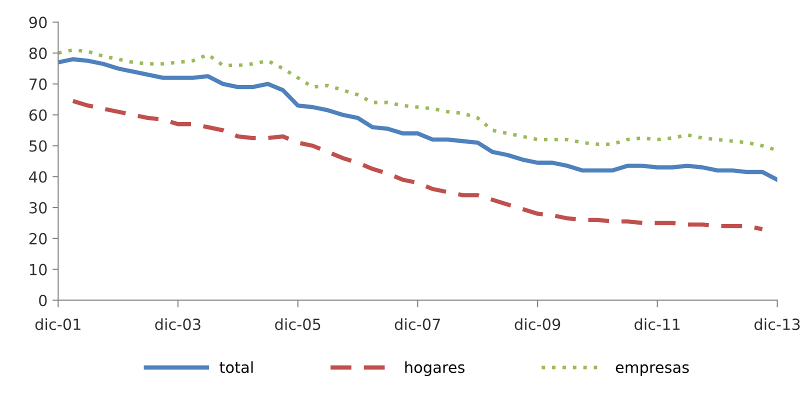 Image resolution: width=808 pixels, height=403 pixels. What do you see at coordinates (38, 54) in the screenshot?
I see `y-tick-label: 80` at bounding box center [38, 54].